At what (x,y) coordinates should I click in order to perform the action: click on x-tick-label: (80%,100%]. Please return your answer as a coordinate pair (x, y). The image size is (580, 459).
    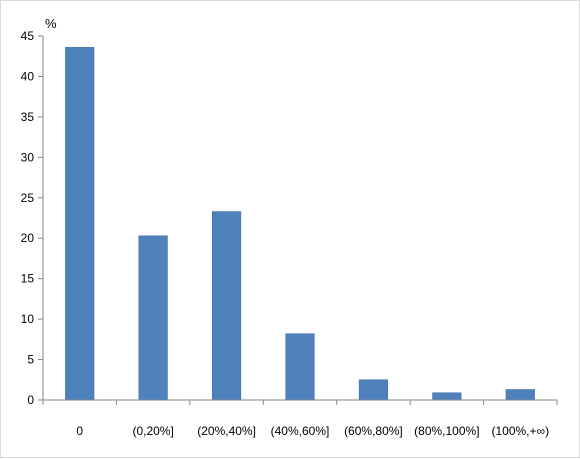
    Looking at the image, I should click on (446, 431).